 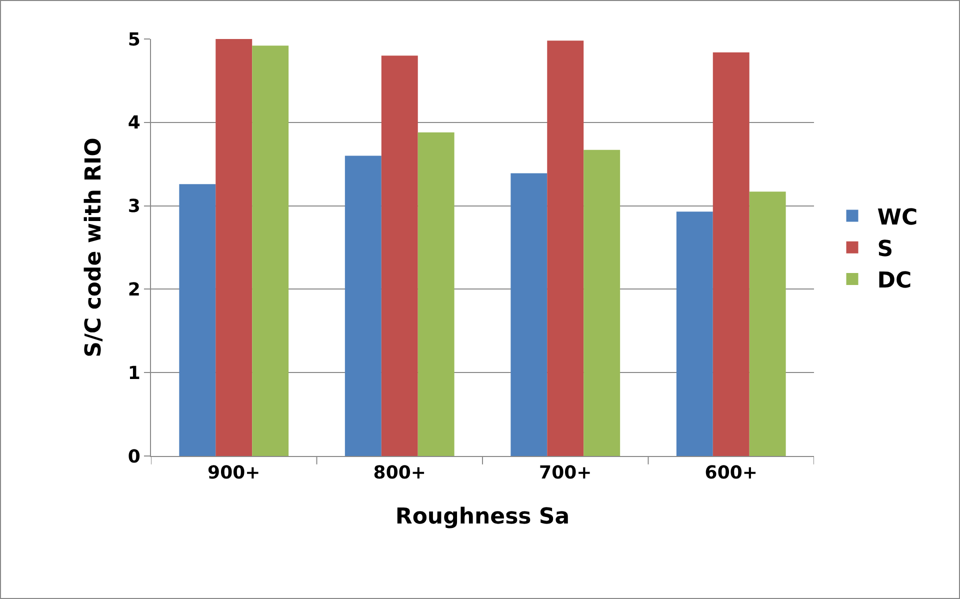 I want to click on y-tick-label: 2, so click(x=134, y=290).